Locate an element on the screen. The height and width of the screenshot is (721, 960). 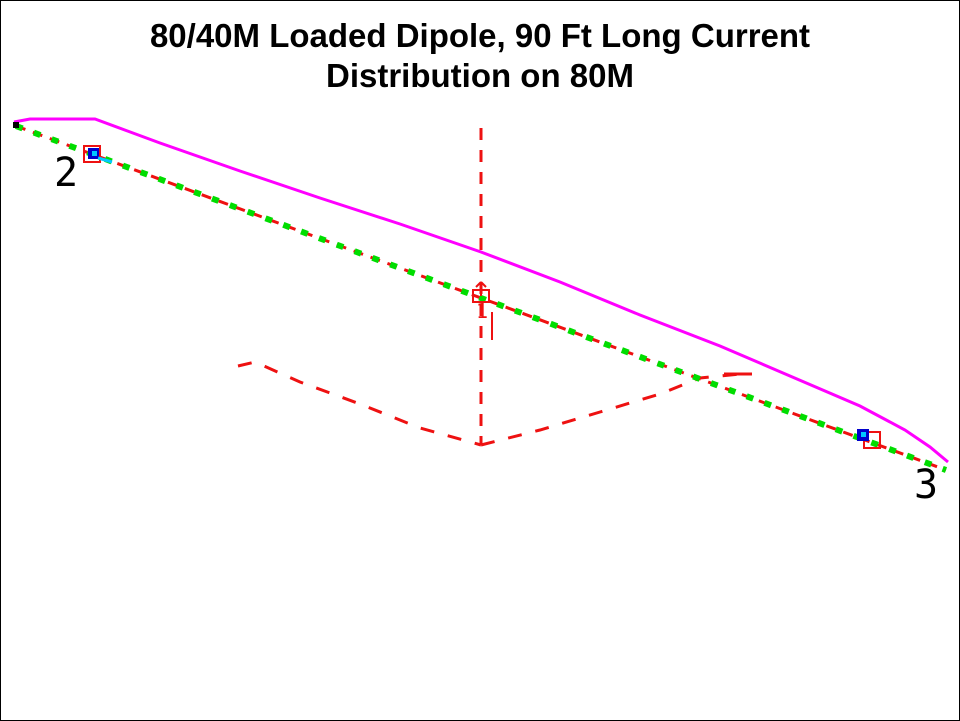
segment-label-3: 3 is located at coordinates (926, 485).